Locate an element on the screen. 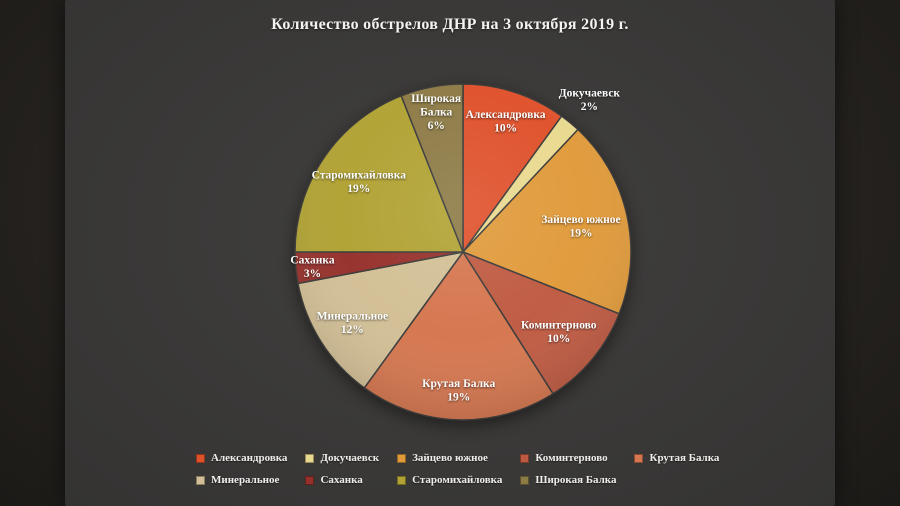 The height and width of the screenshot is (506, 900). pie-label-4: Коминтерново 10% is located at coordinates (559, 333).